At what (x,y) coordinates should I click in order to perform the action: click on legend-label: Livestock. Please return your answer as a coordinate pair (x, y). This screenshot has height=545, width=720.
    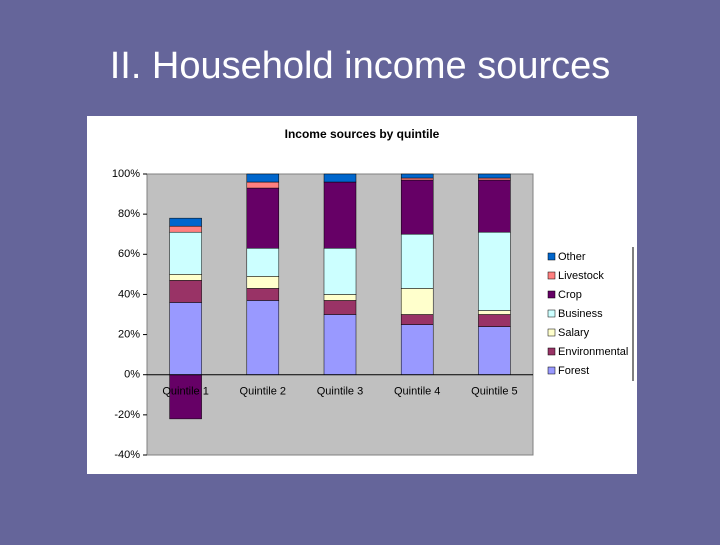
    Looking at the image, I should click on (581, 276).